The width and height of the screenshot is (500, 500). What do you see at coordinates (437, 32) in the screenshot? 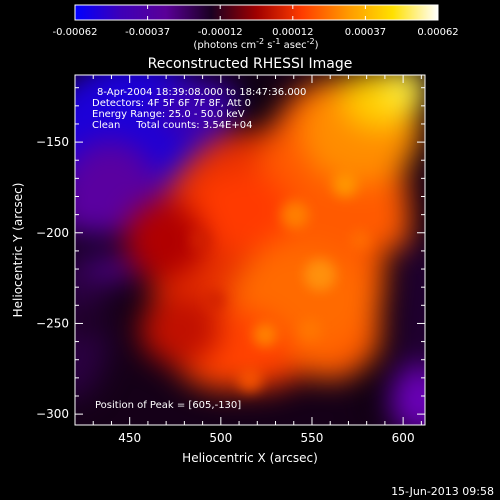
I see `colorbar-tick-label: 0.00062` at bounding box center [437, 32].